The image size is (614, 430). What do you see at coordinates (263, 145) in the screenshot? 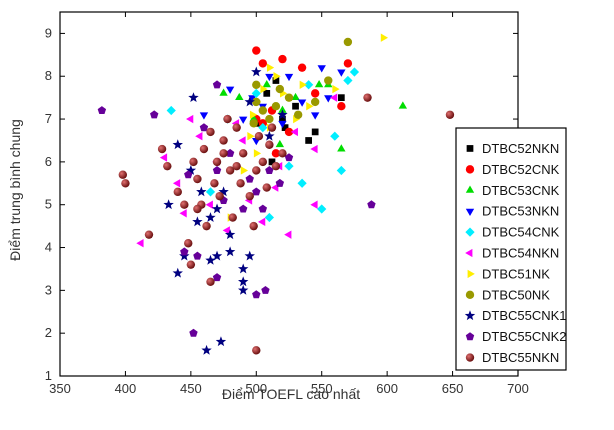
I see `series-dtbc54cnk` at bounding box center [263, 145].